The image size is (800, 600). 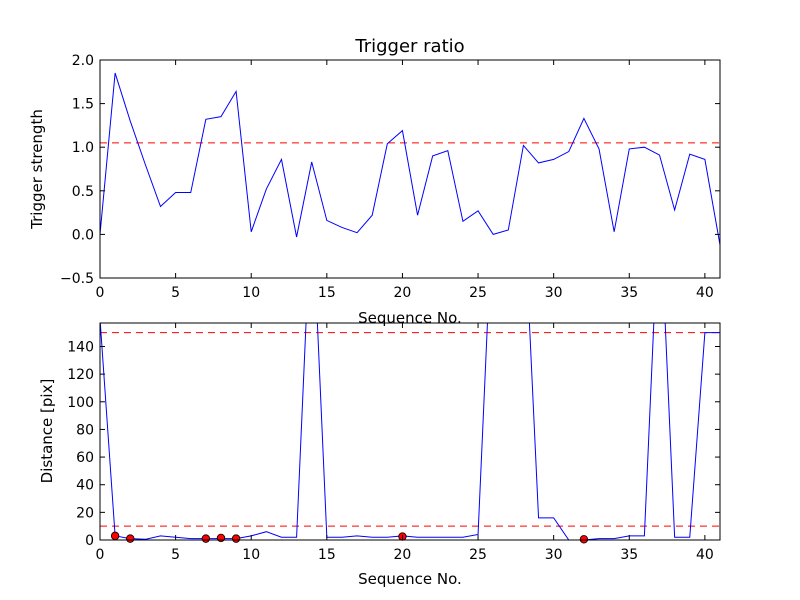 I want to click on y-tick-label: 0, so click(x=89, y=541).